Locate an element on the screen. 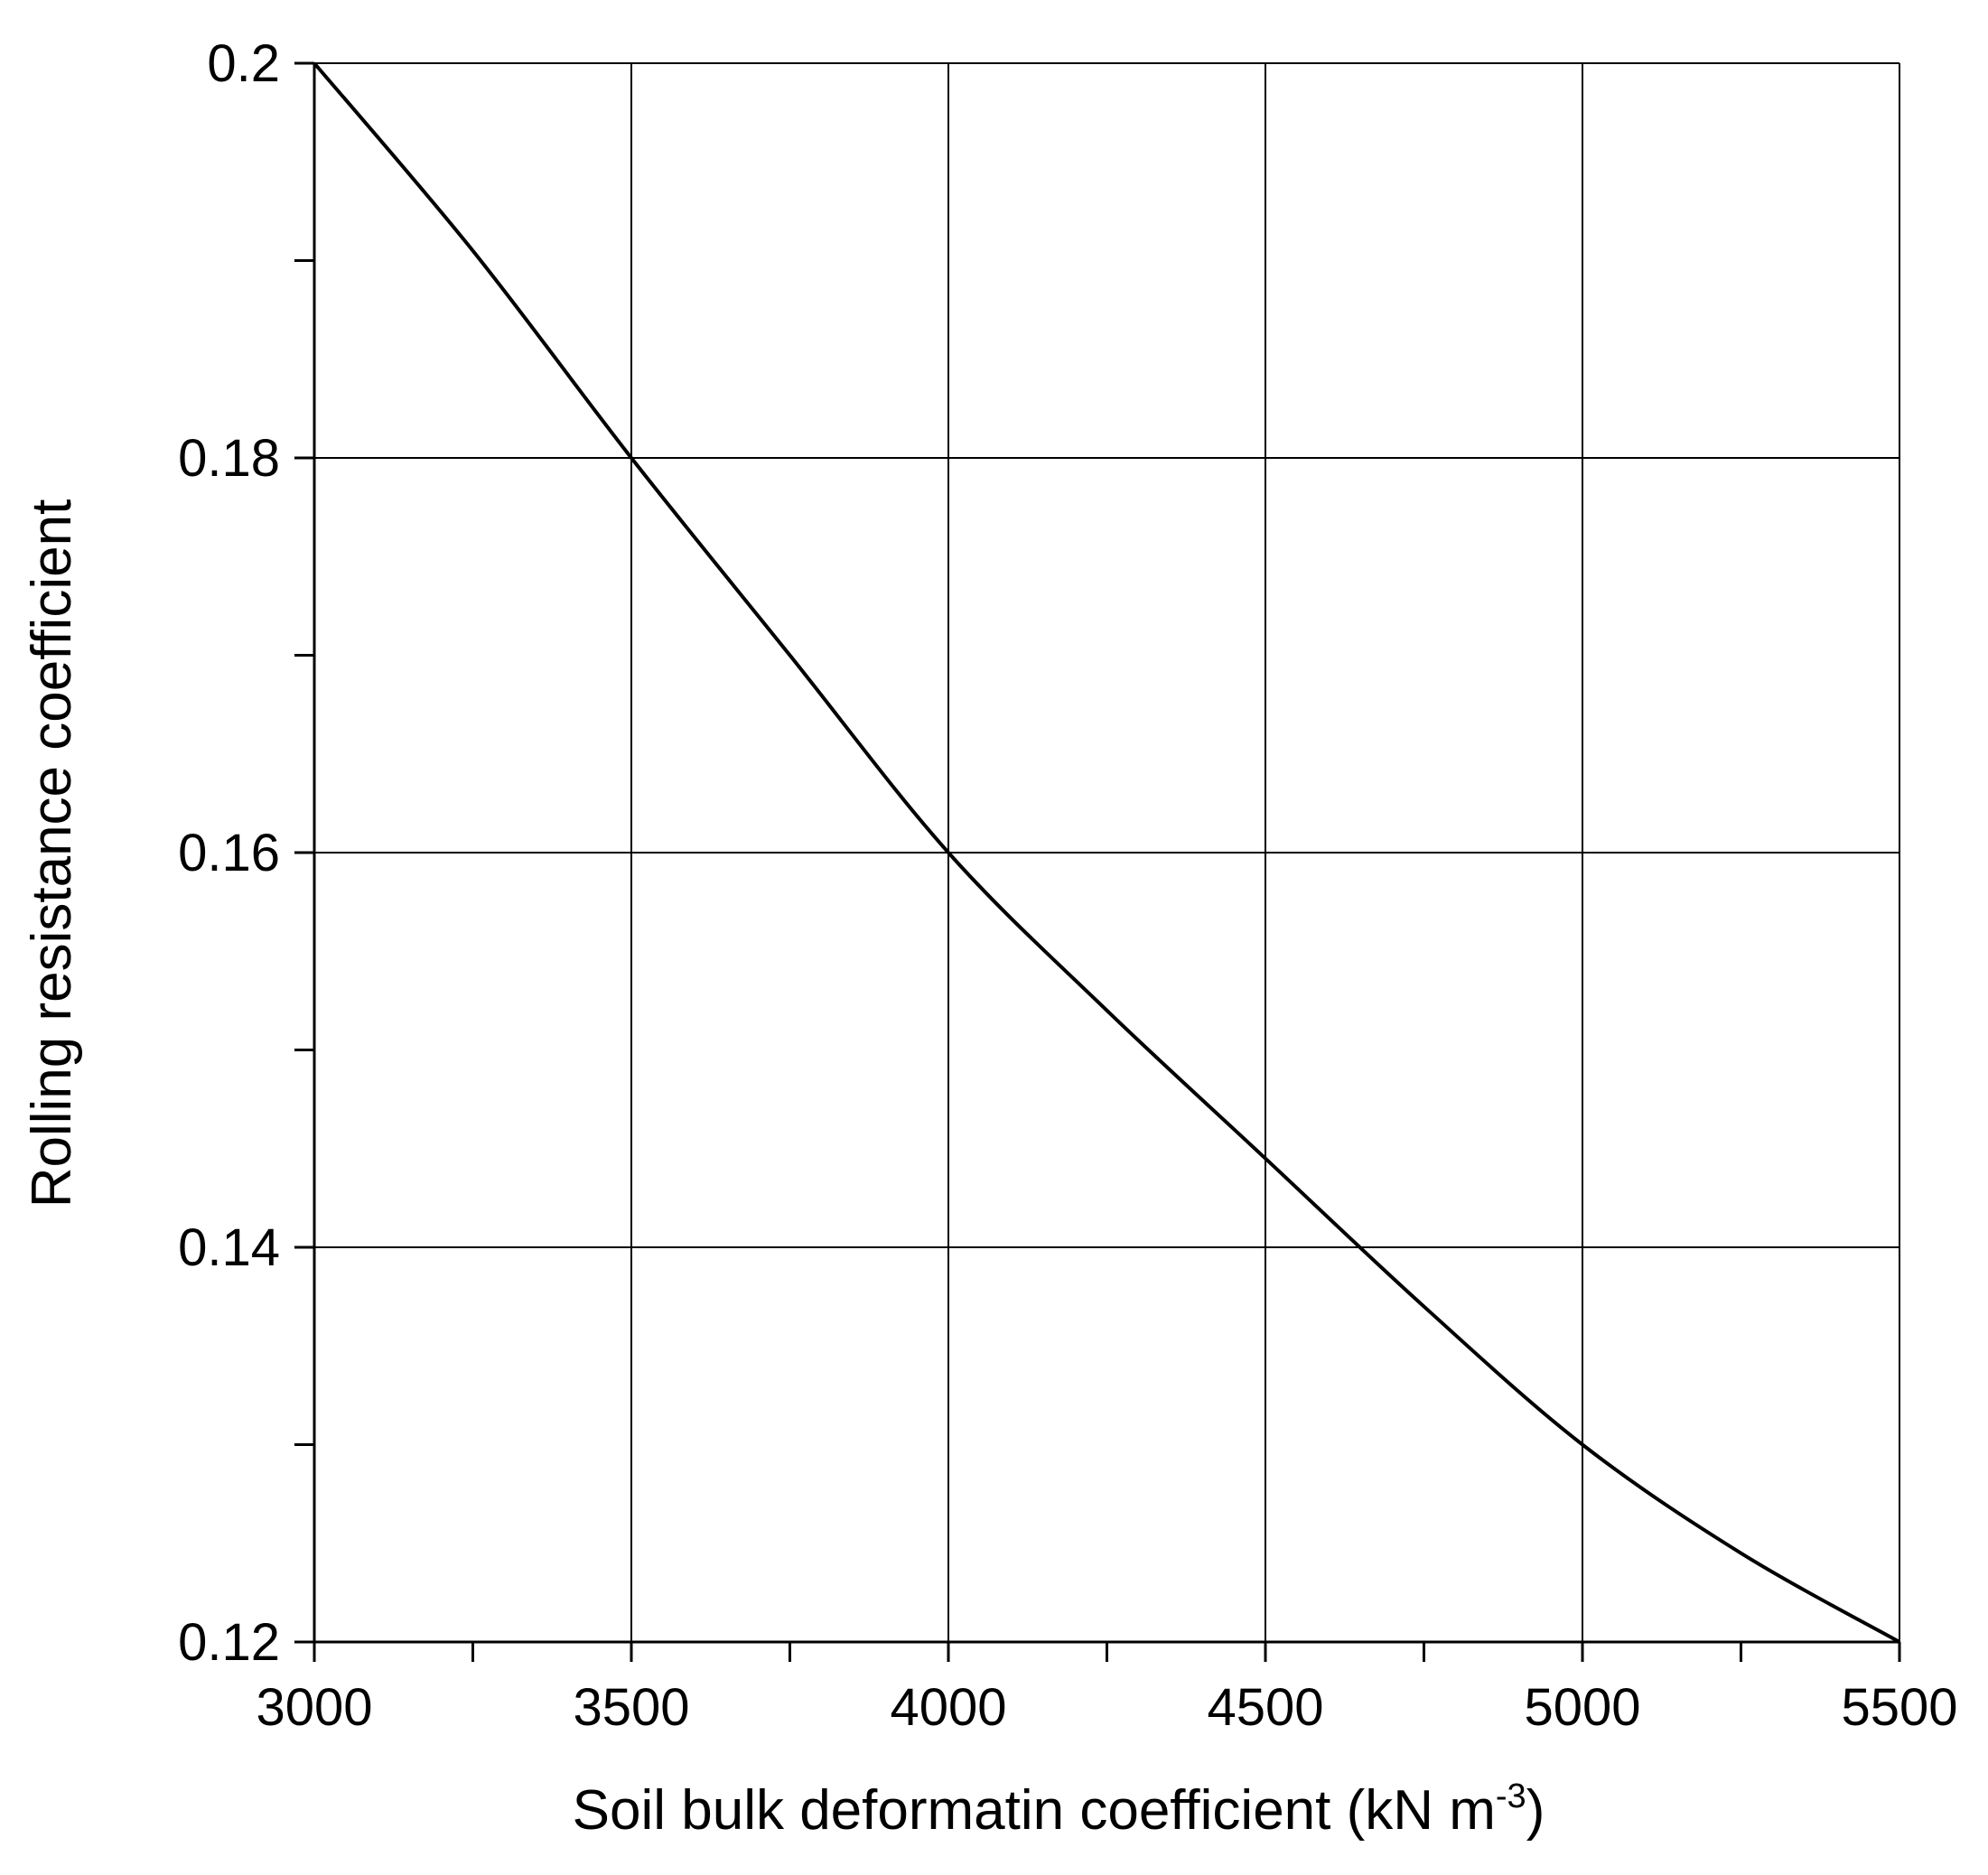 The width and height of the screenshot is (1988, 1875). y-tick-label: 0.16 is located at coordinates (229, 853).